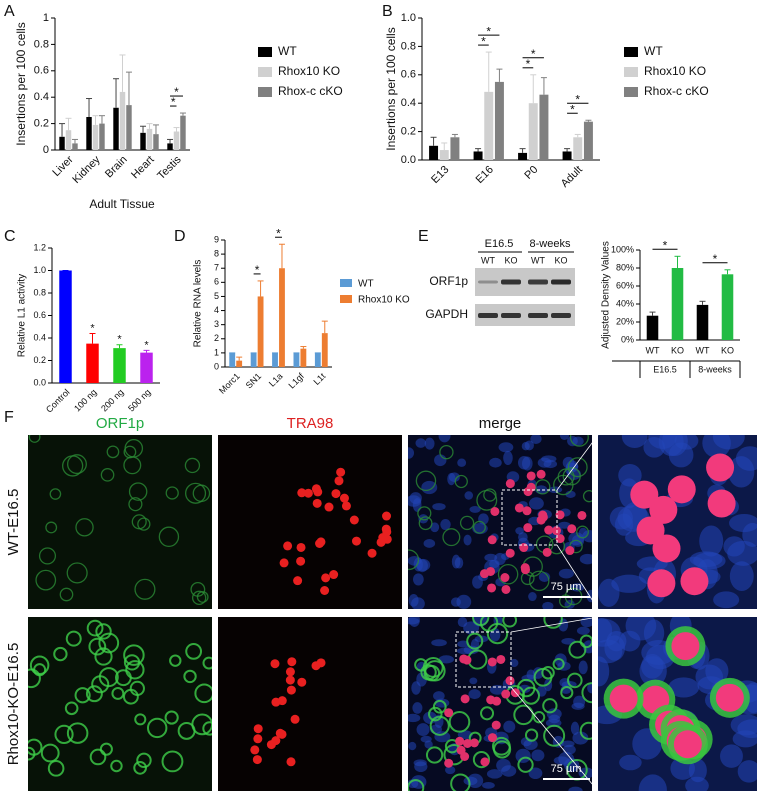 The width and height of the screenshot is (757, 791). Describe the element at coordinates (198, 304) in the screenshot. I see `y-axis-label: Relative RNA levels` at that location.